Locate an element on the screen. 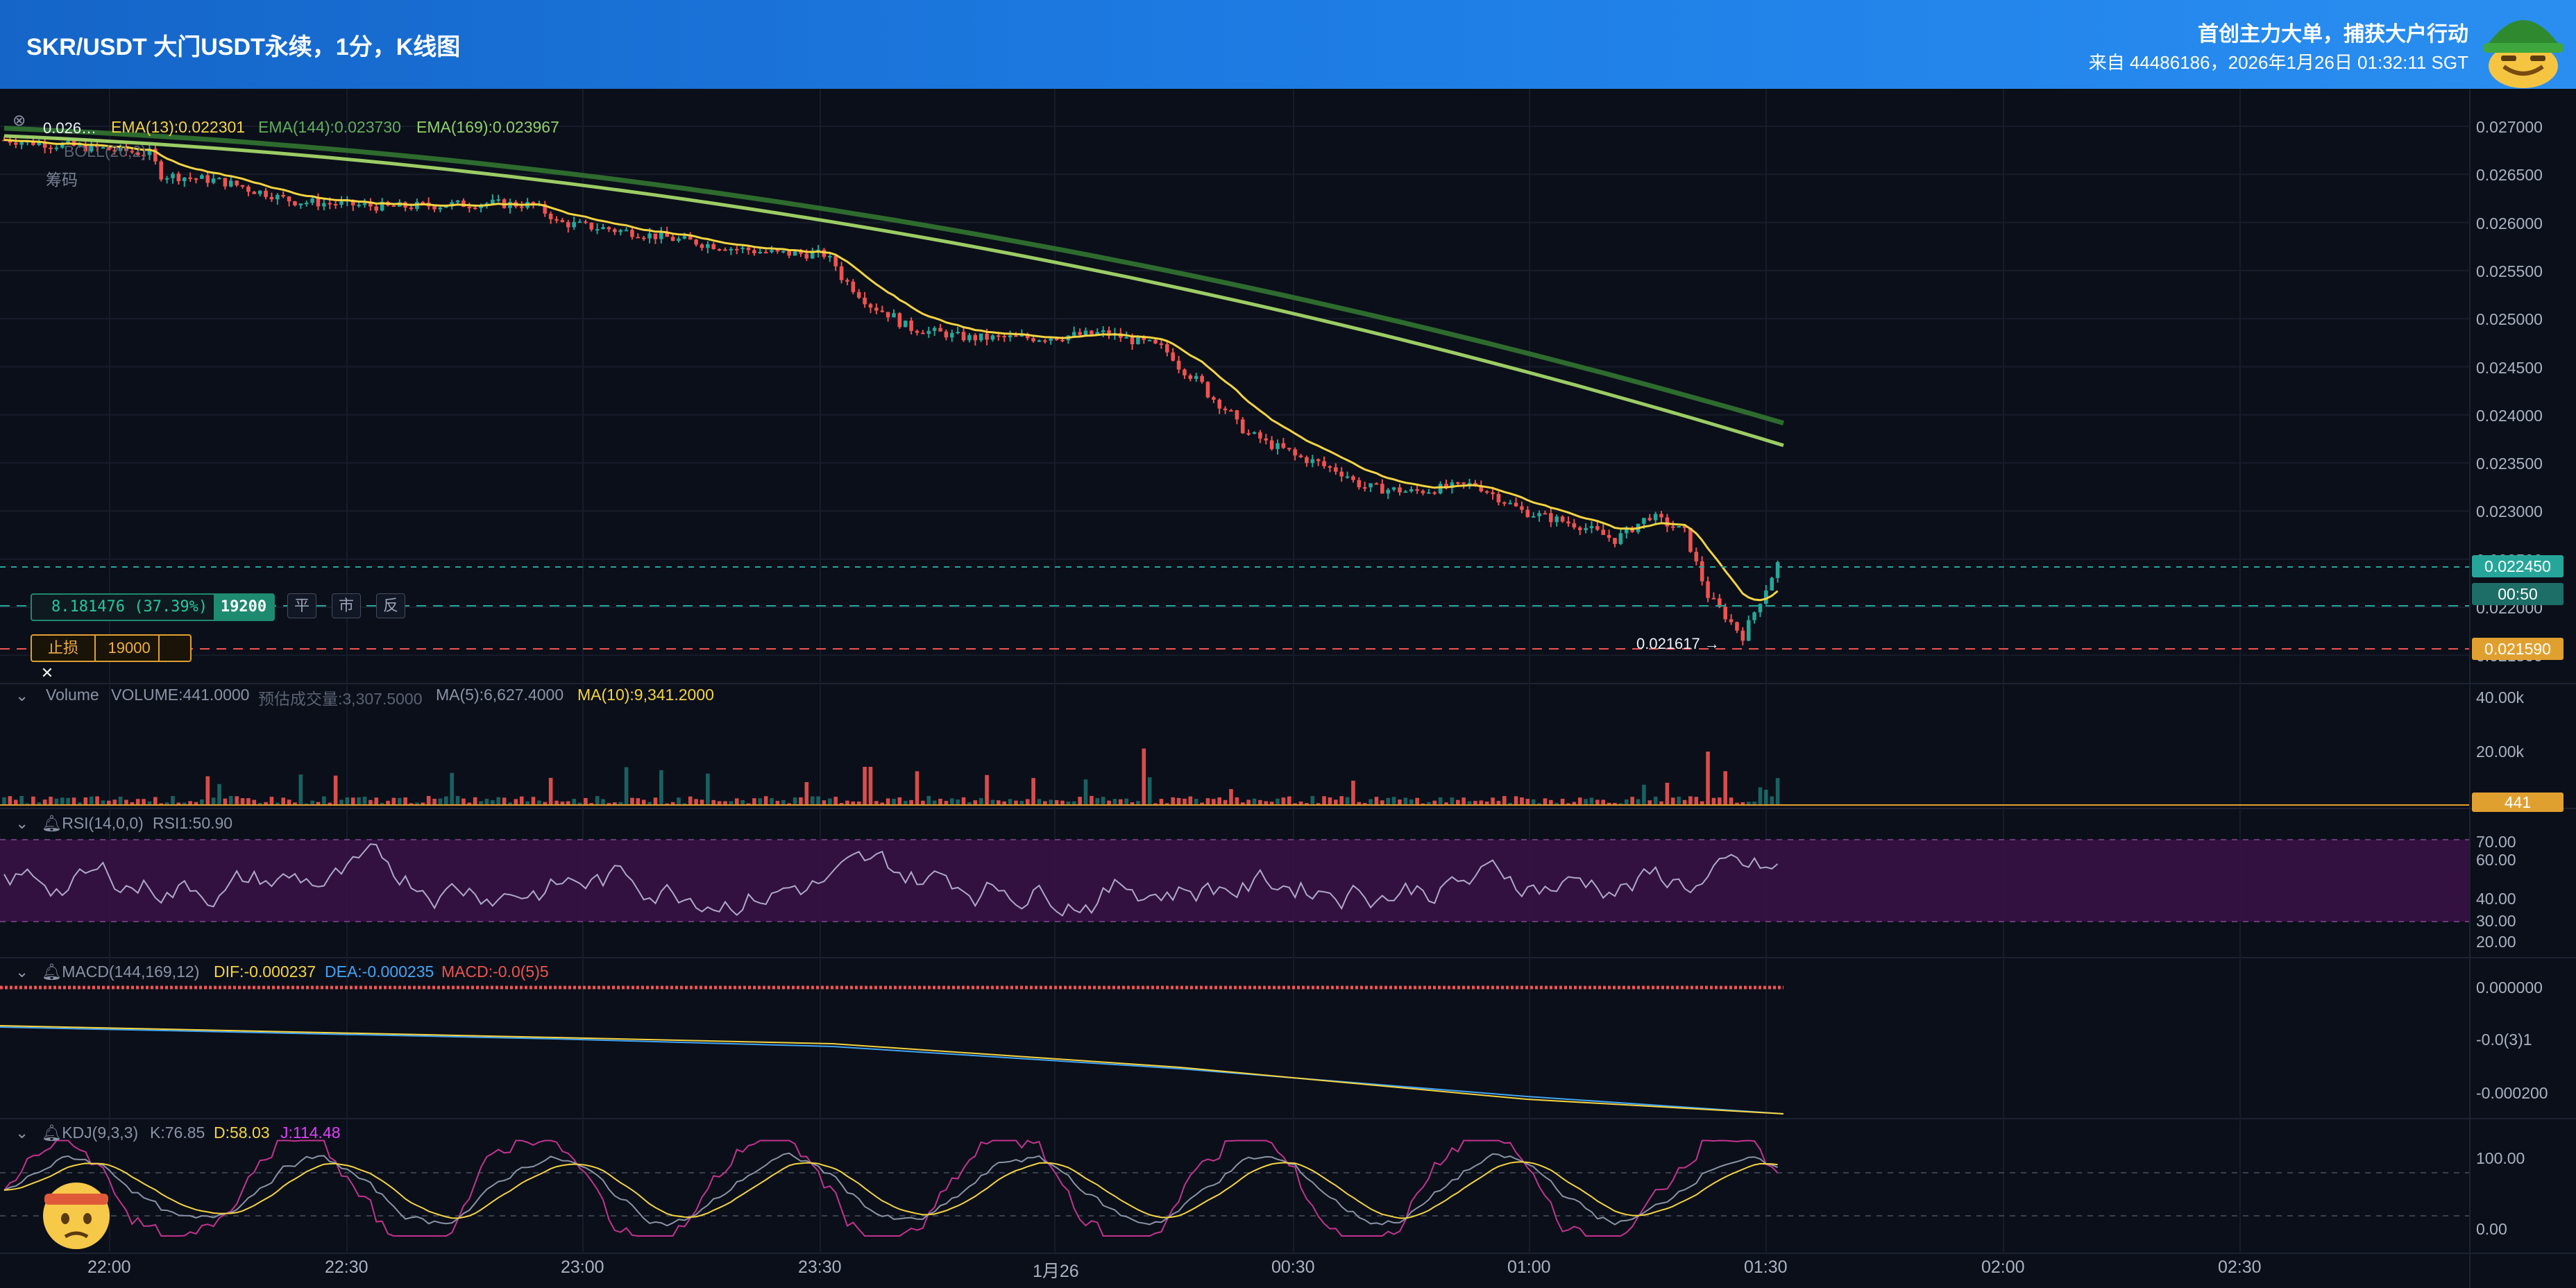  time-axis-label: 23:00 is located at coordinates (582, 1267).